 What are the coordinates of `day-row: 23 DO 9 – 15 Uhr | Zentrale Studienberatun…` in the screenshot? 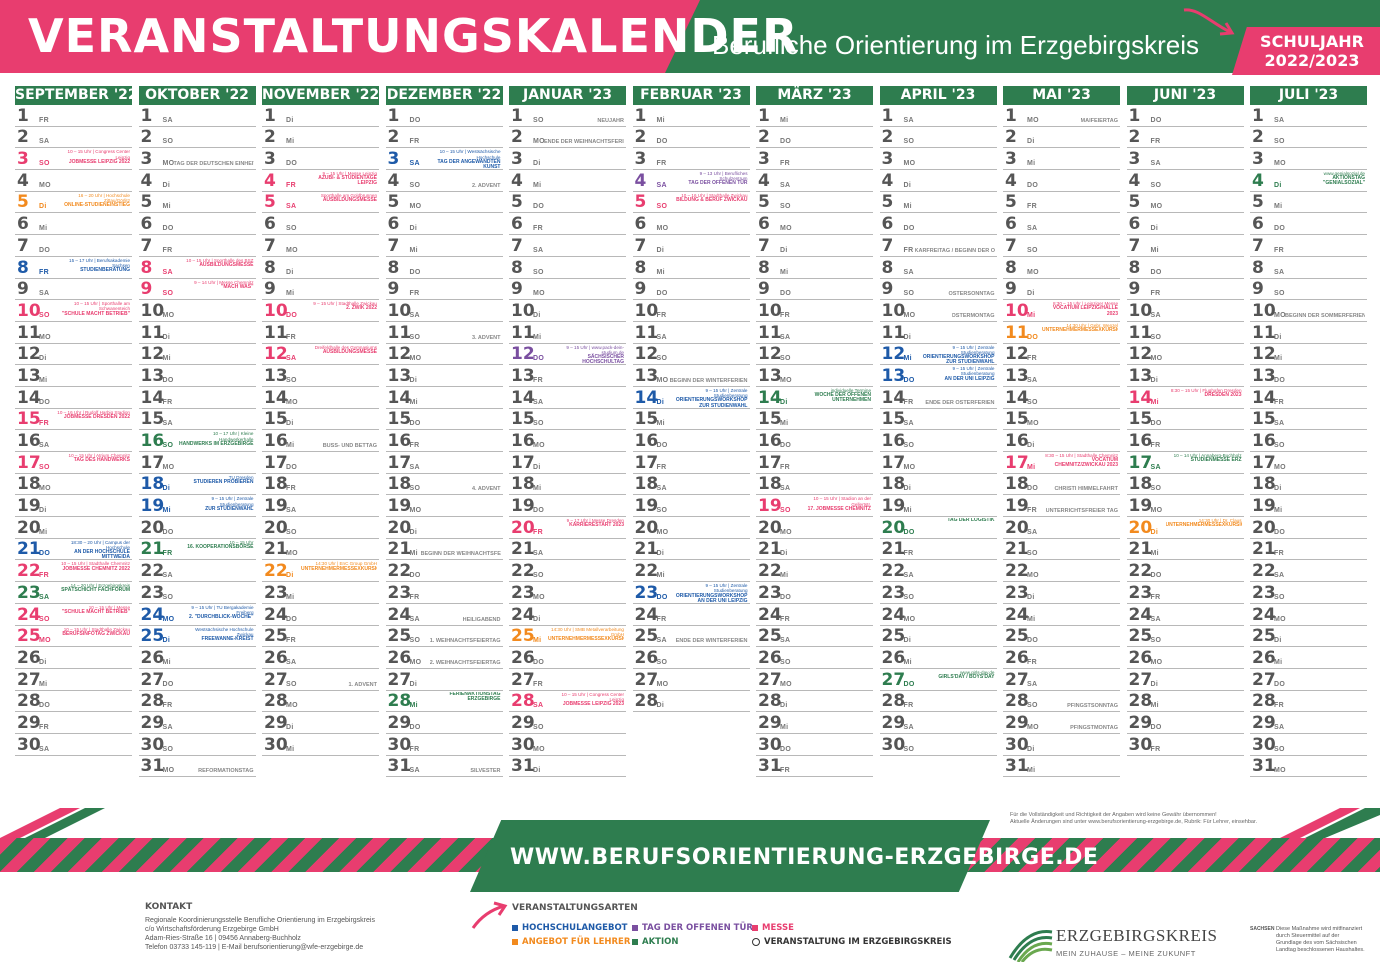 It's located at (691, 593).